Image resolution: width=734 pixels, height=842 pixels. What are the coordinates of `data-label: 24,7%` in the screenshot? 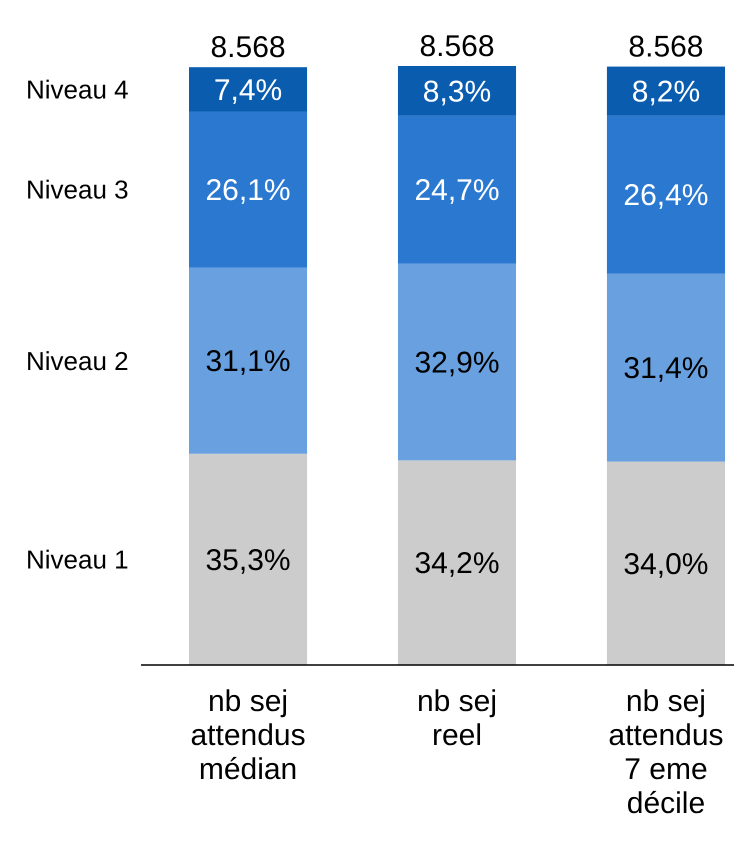 It's located at (457, 191).